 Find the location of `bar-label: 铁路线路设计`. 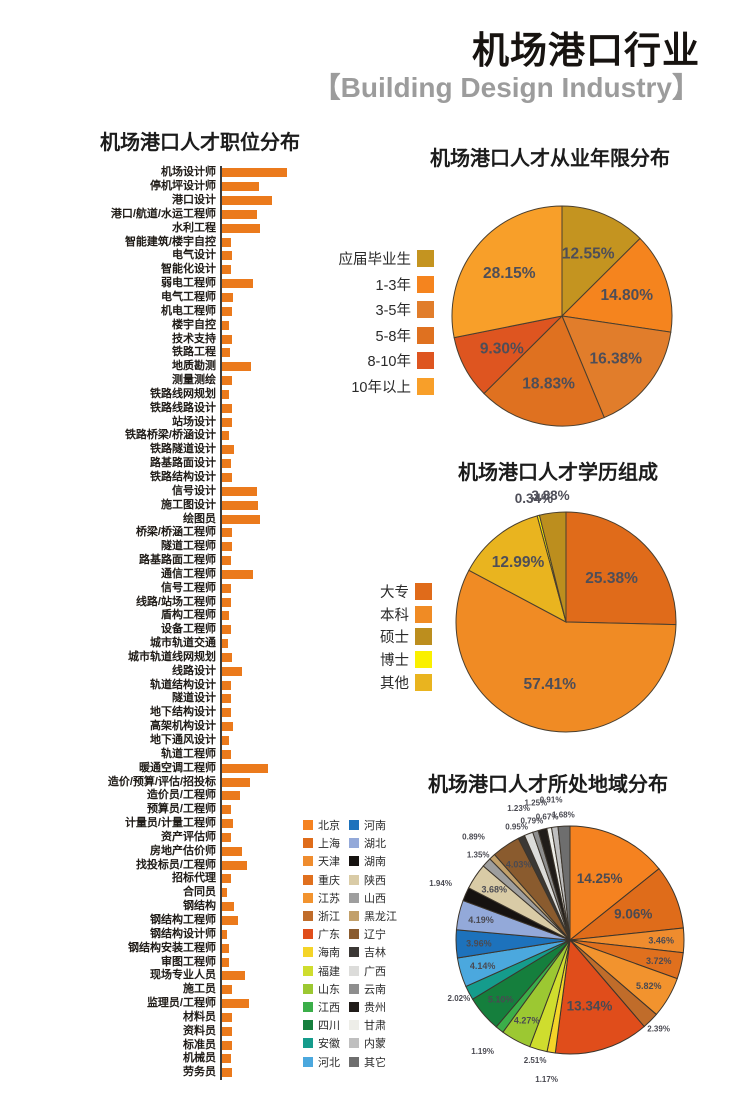

bar-label: 铁路线路设计 is located at coordinates (183, 407).